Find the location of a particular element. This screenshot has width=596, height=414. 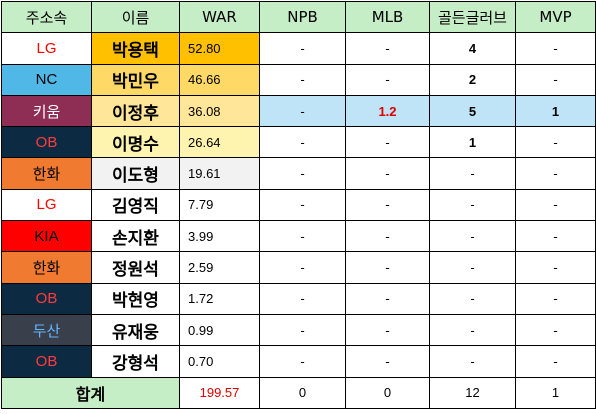

total-row: 합계 199.57 0 0 12 1 is located at coordinates (298, 392).